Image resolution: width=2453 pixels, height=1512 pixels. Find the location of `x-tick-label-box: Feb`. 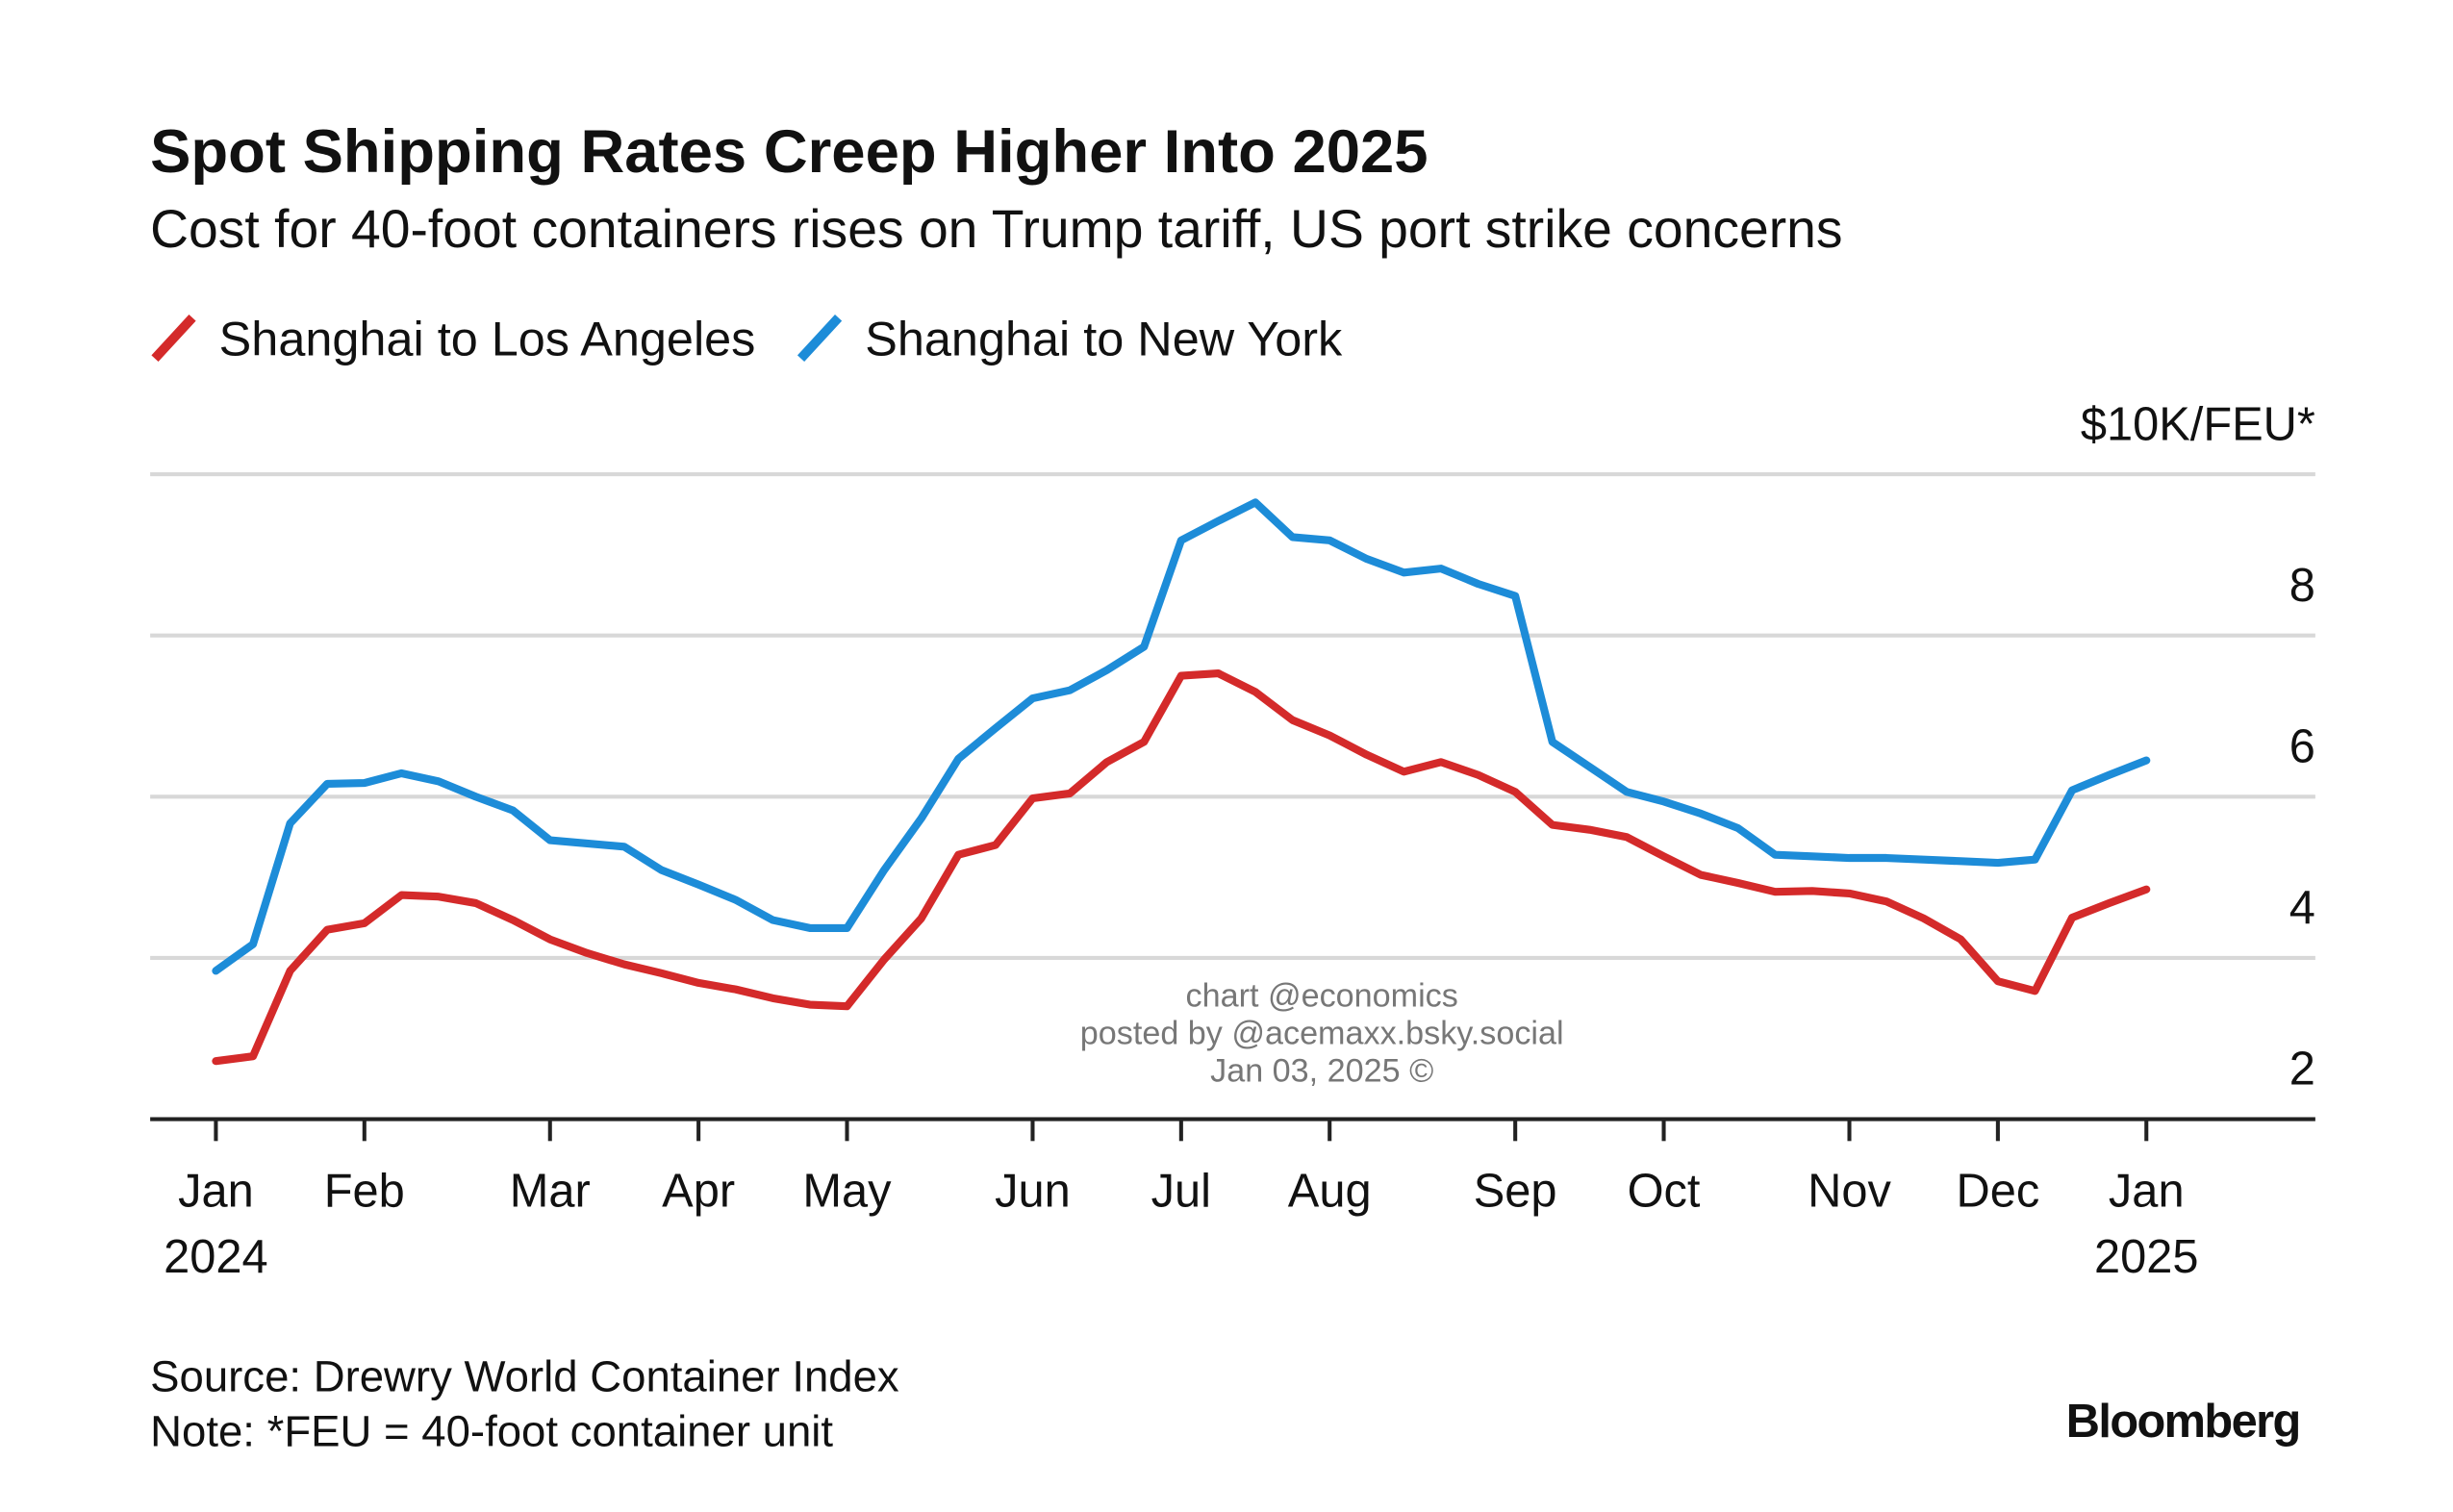

x-tick-label-box: Feb is located at coordinates (364, 1193).